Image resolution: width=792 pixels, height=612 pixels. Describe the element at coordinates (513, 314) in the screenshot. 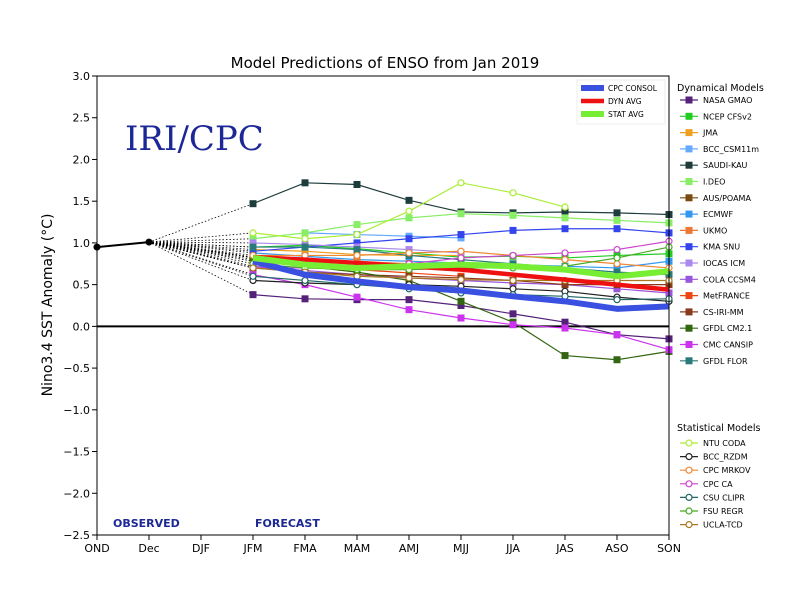

I see `point-nasa-gmao-jja` at that location.